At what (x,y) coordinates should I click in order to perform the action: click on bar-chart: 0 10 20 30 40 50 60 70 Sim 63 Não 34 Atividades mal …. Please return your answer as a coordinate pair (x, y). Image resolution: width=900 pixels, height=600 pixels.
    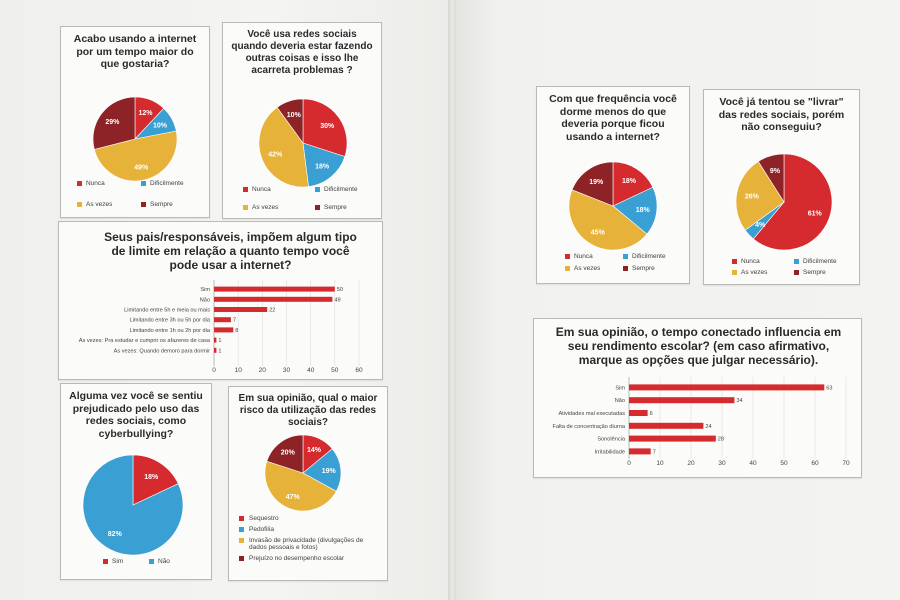
    Looking at the image, I should click on (701, 422).